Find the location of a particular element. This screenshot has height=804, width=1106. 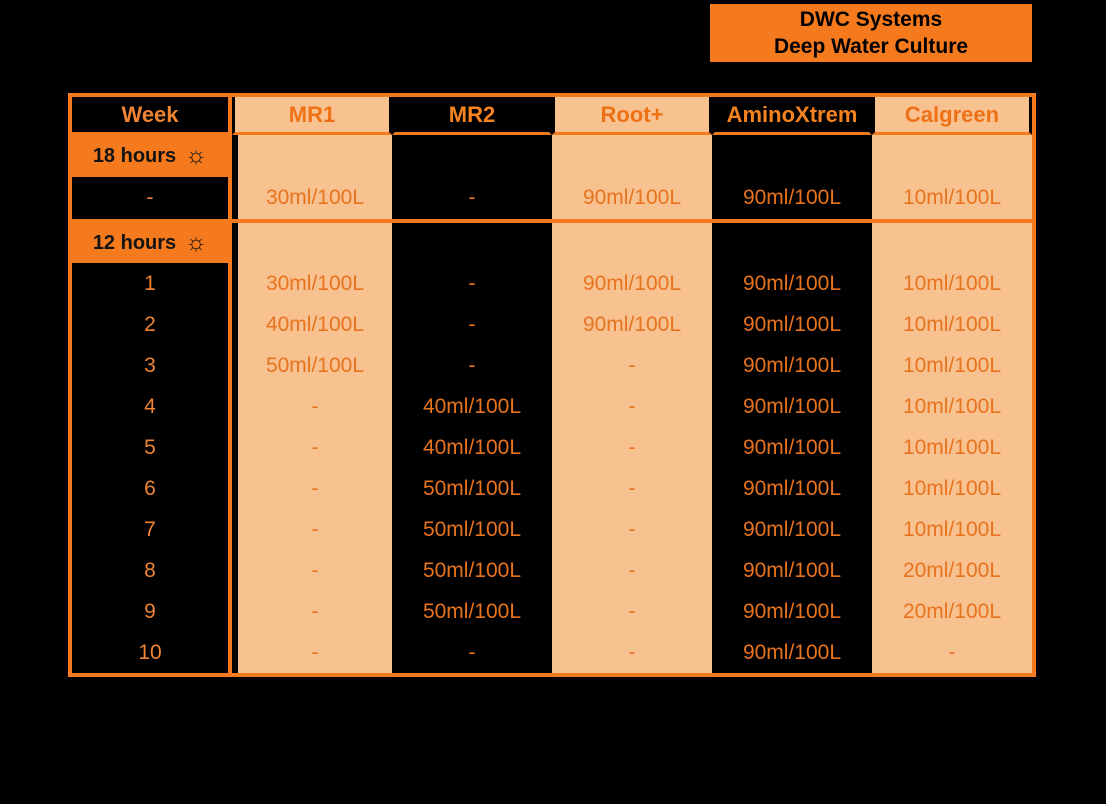

col-header-mr2: MR2 is located at coordinates (472, 116).